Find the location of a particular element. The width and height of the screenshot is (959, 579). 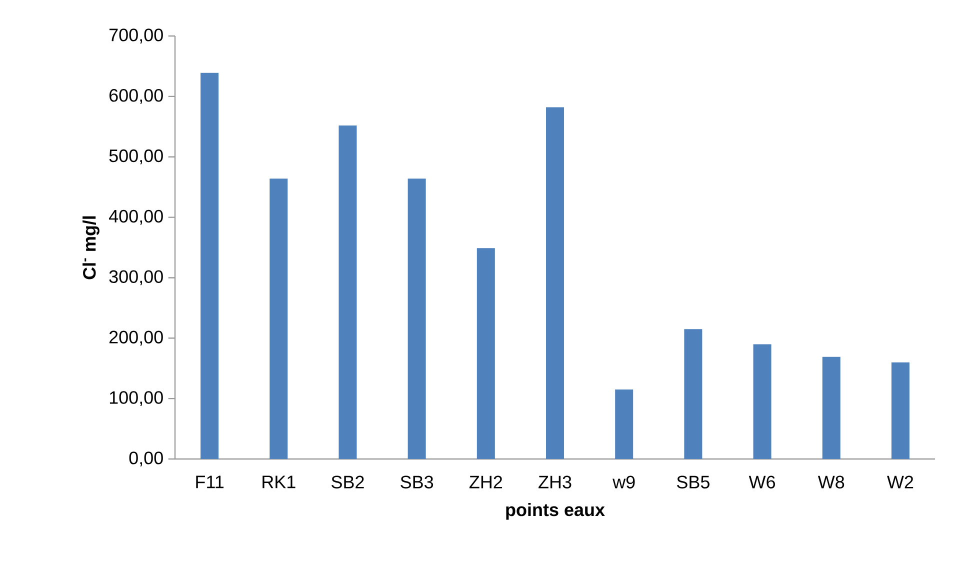

y-tick-label: 700,00 is located at coordinates (136, 36).